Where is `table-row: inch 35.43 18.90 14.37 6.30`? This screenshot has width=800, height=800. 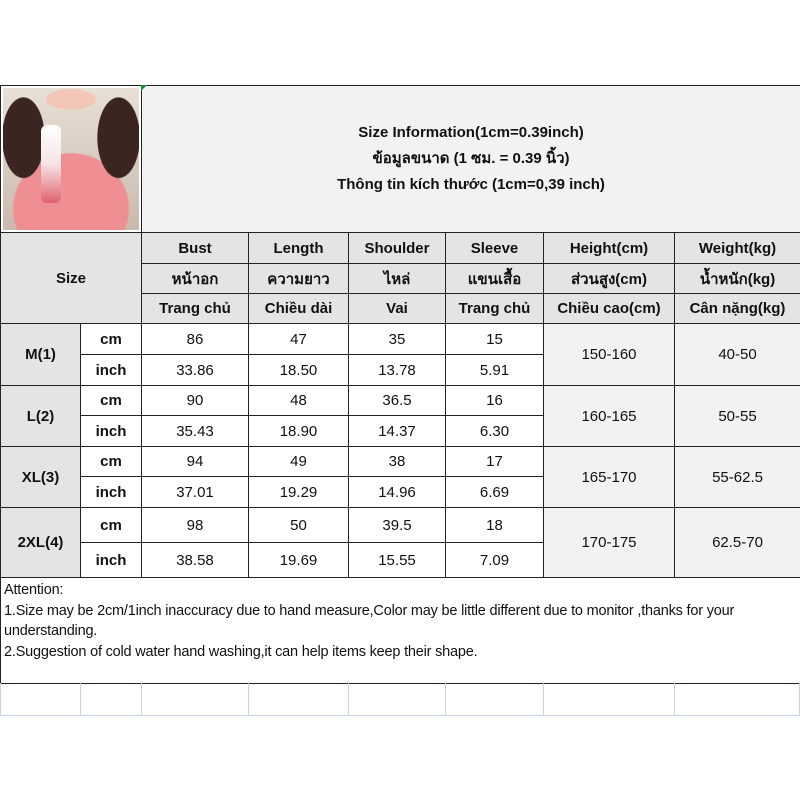
table-row: inch 35.43 18.90 14.37 6.30 is located at coordinates (400, 431).